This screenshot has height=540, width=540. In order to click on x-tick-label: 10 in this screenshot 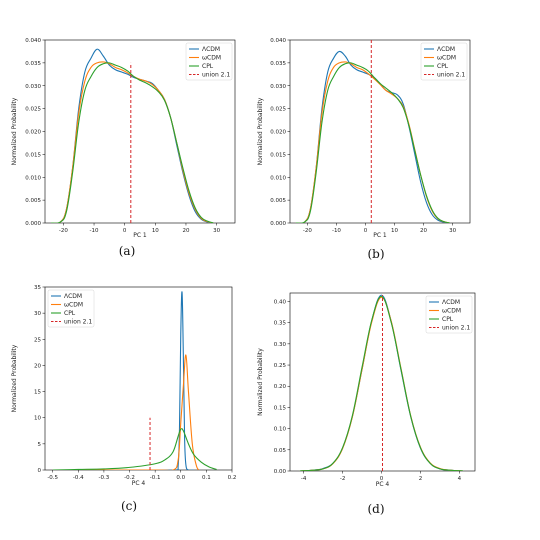, I will do `click(155, 231)`.